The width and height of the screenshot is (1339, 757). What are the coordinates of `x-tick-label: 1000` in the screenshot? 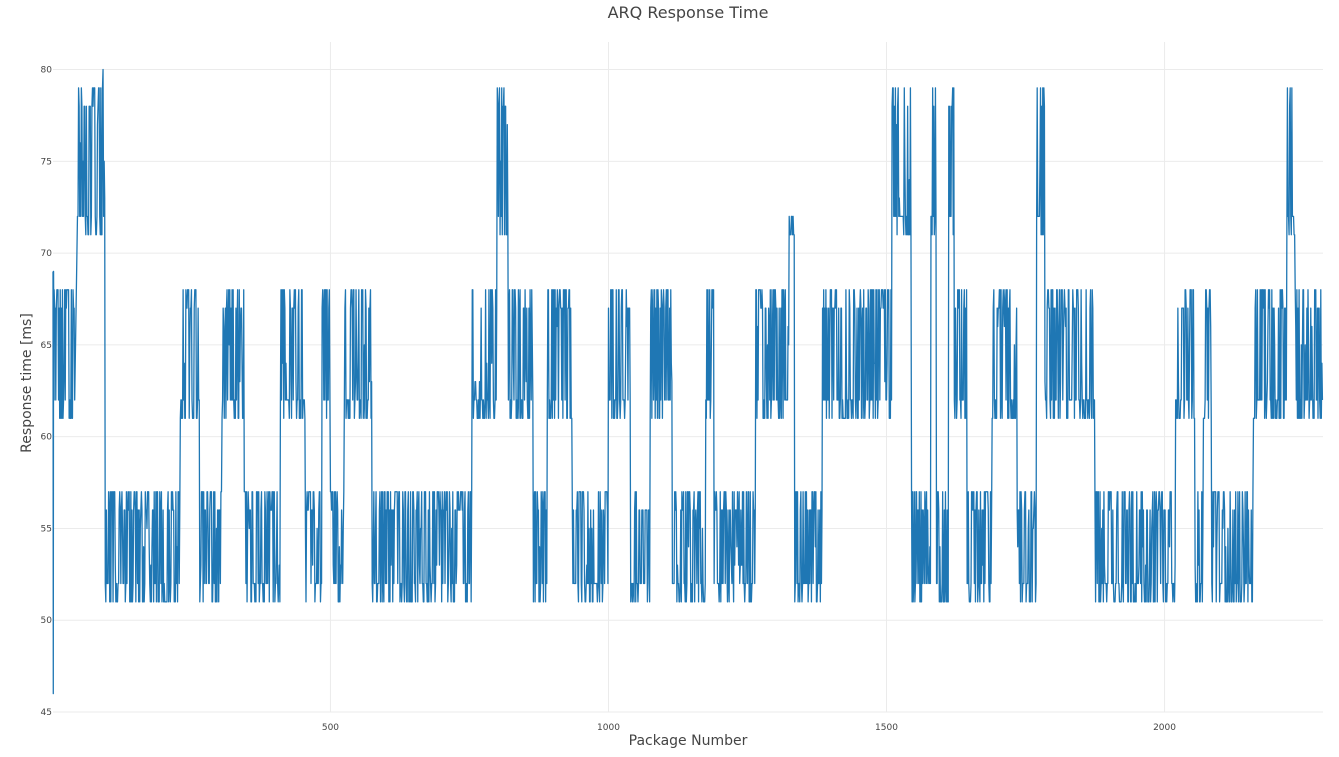 It's located at (608, 728).